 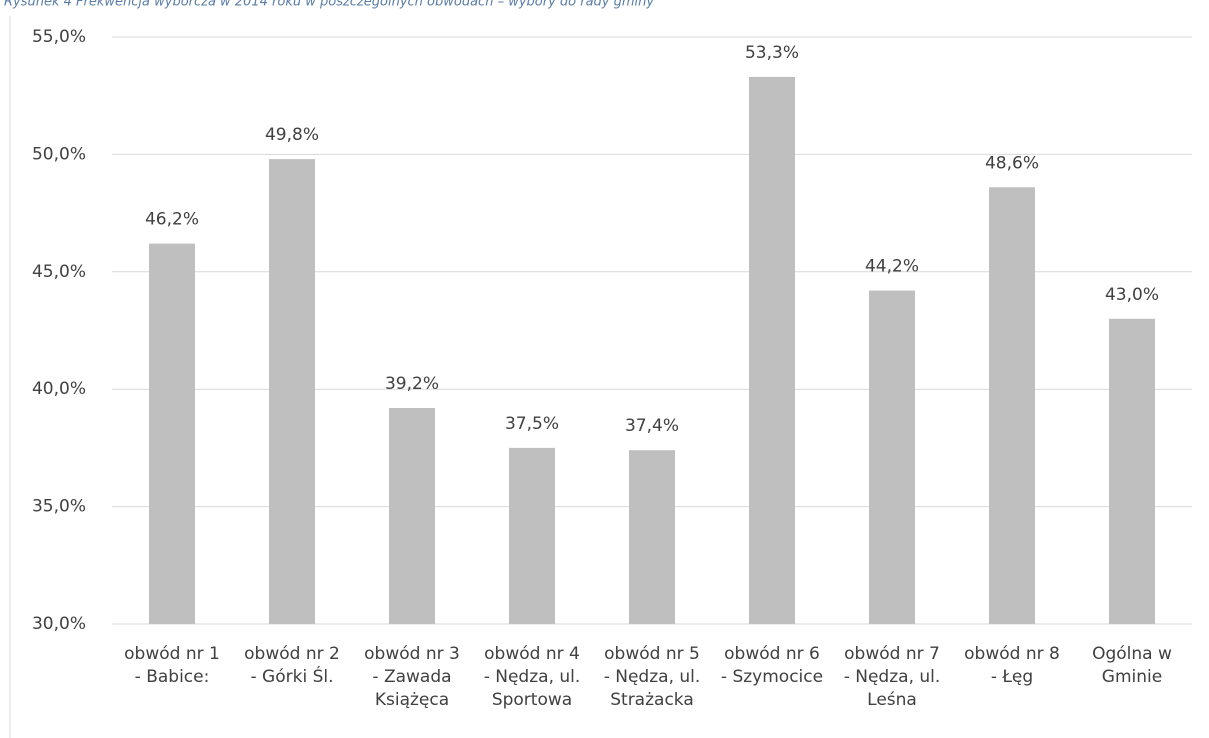 I want to click on x-tick-label: - Górki Śl., so click(x=292, y=676).